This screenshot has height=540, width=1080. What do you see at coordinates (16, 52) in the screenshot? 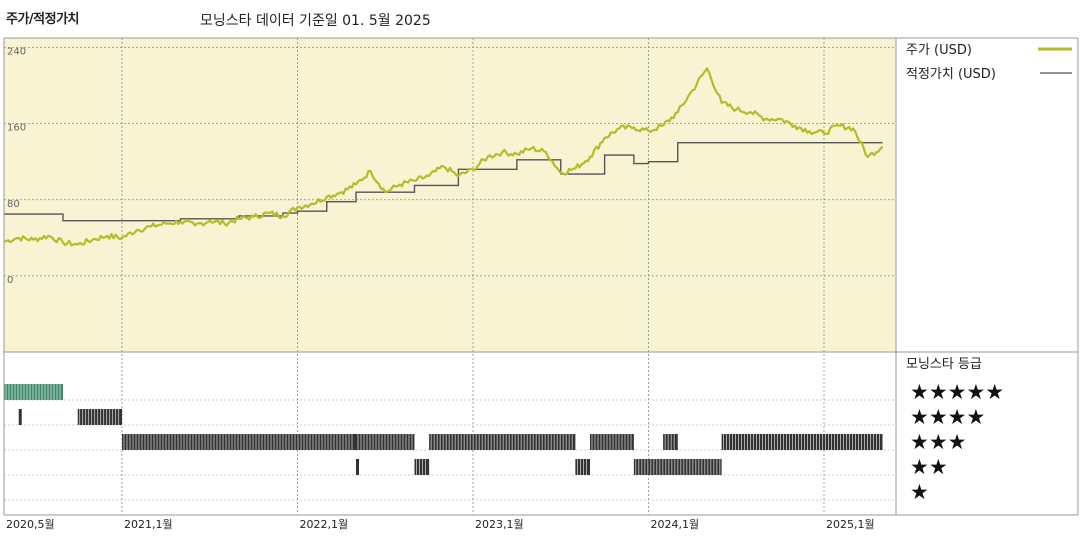
I see `y-tick-label: 240` at bounding box center [16, 52].